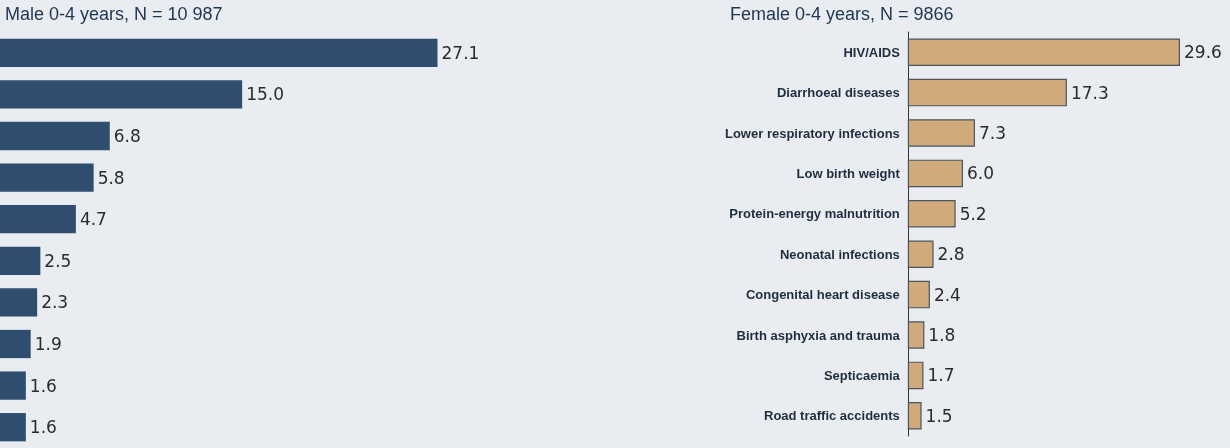  Describe the element at coordinates (973, 213) in the screenshot. I see `data-label: 5.2` at that location.